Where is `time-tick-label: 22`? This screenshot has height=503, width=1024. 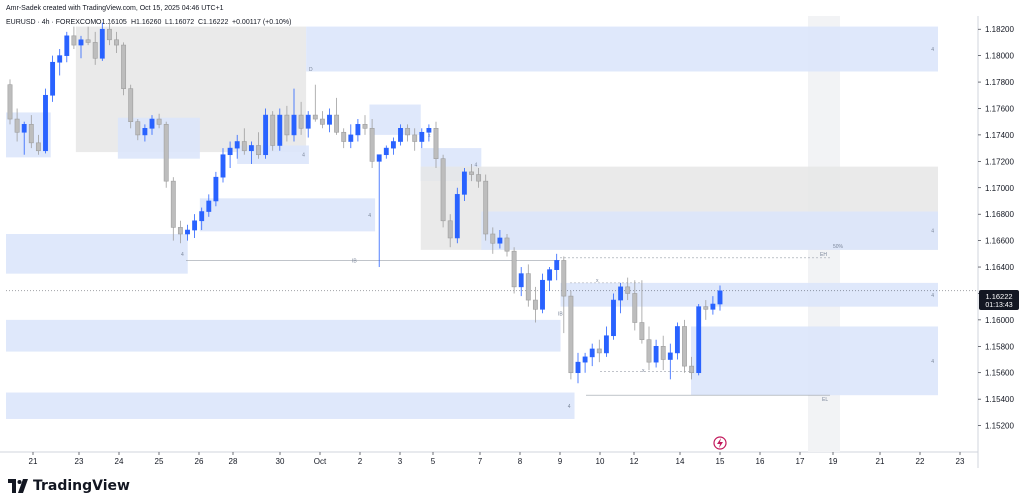
time-tick-label: 22 is located at coordinates (920, 461).